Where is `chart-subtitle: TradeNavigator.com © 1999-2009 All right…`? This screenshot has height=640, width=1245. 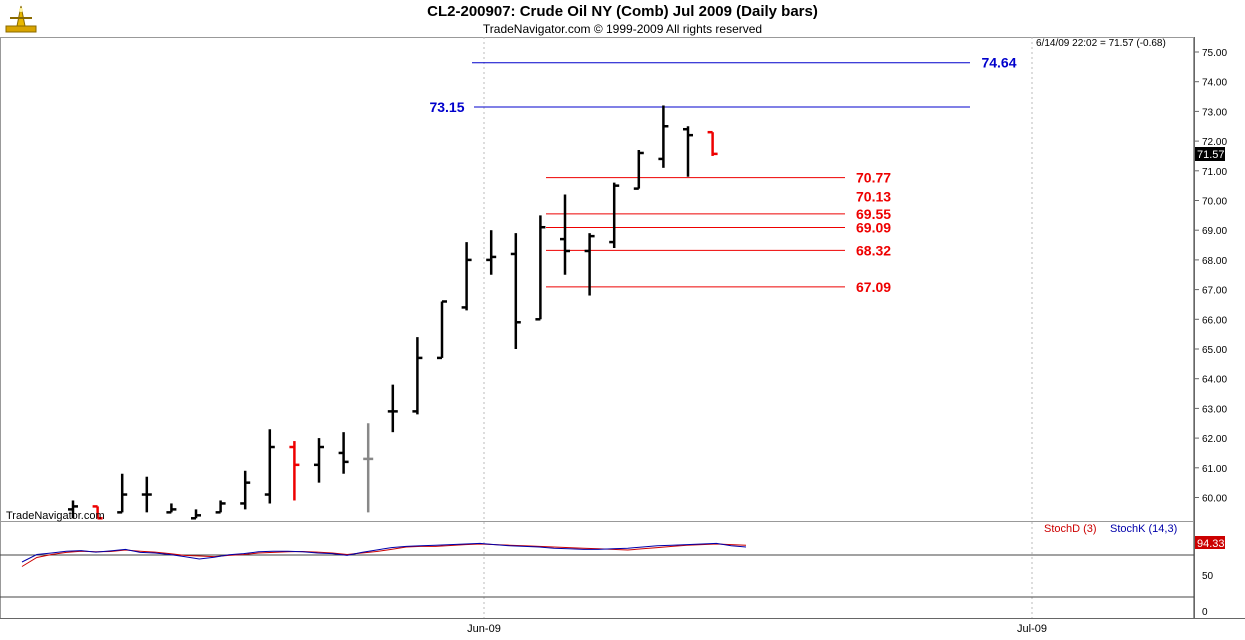 chart-subtitle: TradeNavigator.com © 1999-2009 All right… is located at coordinates (622, 29).